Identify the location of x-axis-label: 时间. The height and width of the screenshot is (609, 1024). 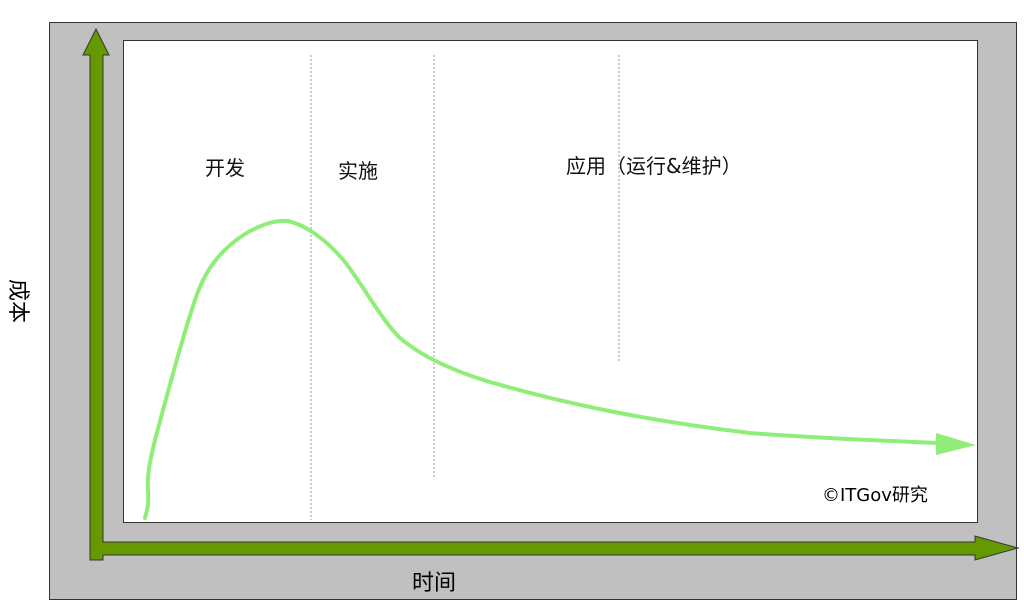
(434, 583).